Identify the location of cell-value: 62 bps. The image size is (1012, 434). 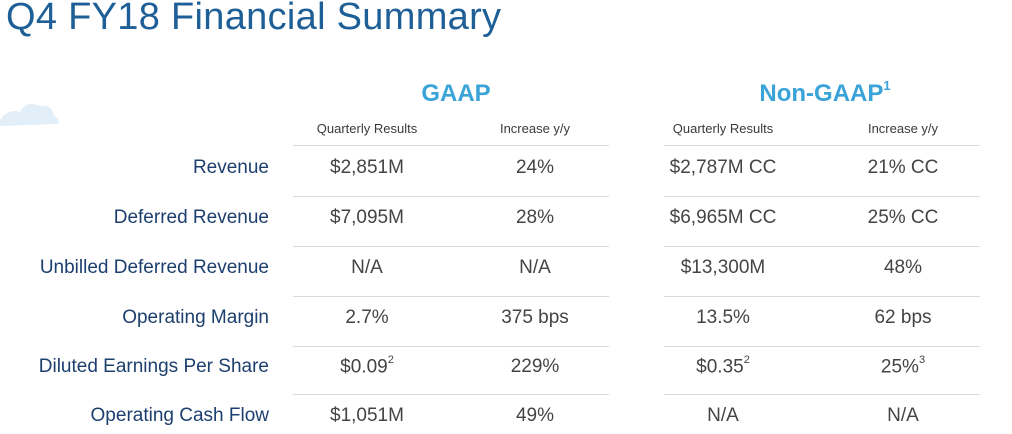
(903, 317).